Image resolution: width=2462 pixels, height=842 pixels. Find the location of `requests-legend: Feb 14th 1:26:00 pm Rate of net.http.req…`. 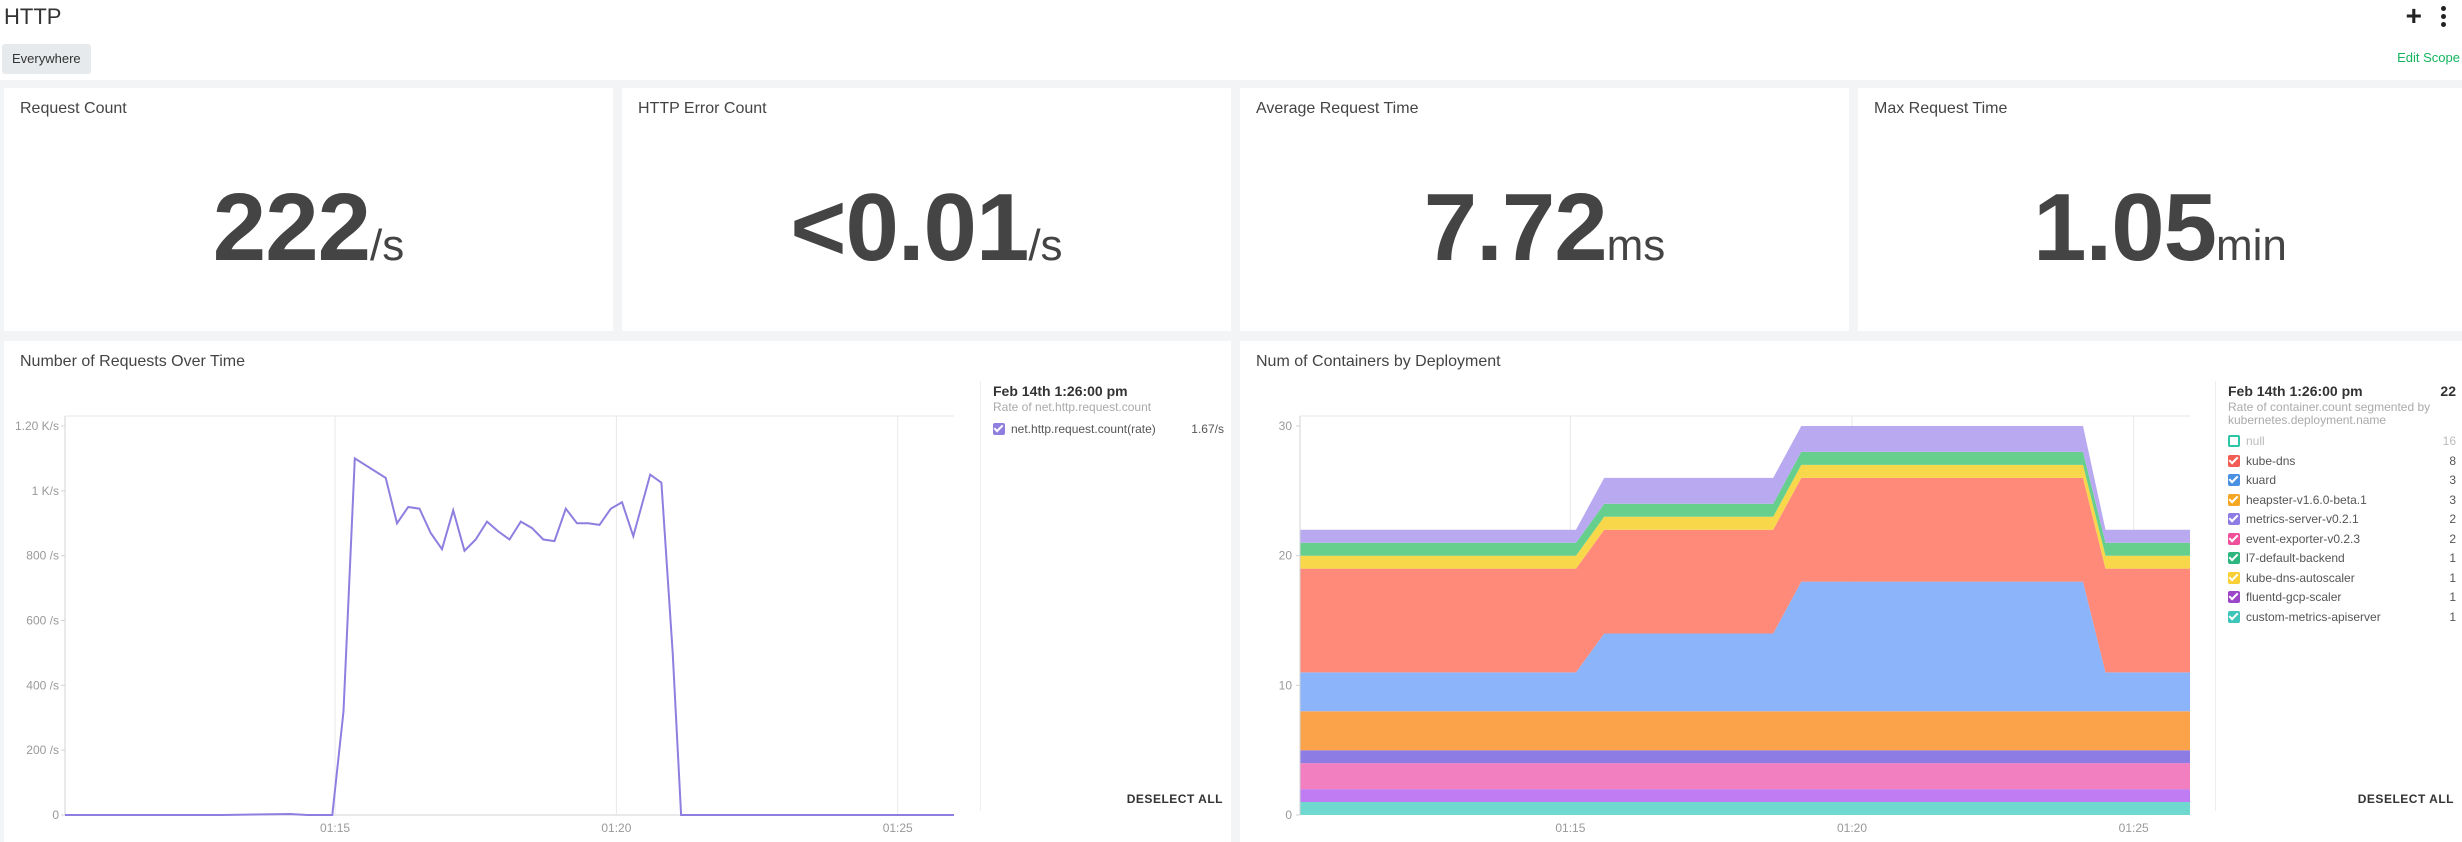

requests-legend: Feb 14th 1:26:00 pm Rate of net.http.req… is located at coordinates (1105, 596).